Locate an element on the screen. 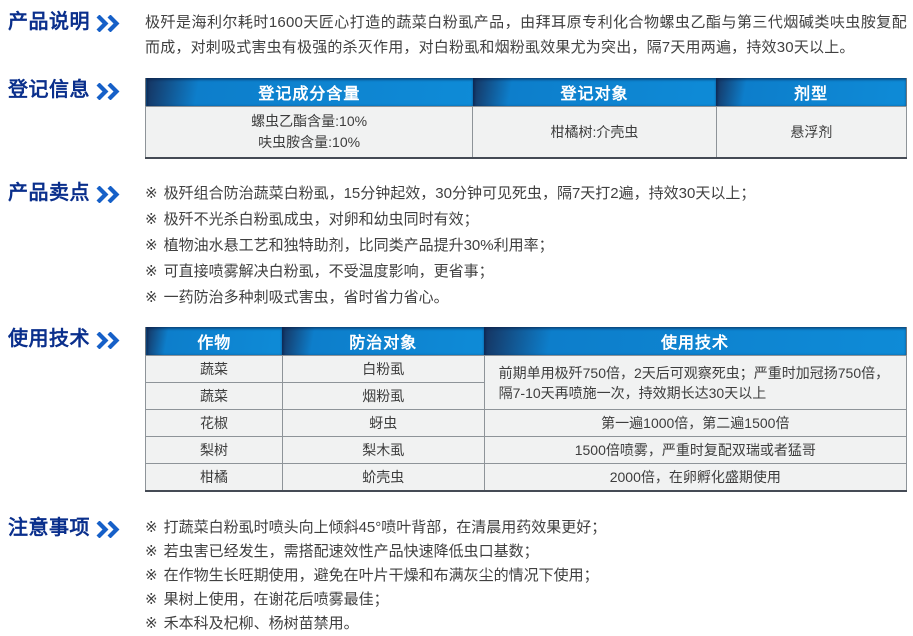 This screenshot has width=913, height=636. cell-formulation: 悬浮剂 is located at coordinates (811, 132).